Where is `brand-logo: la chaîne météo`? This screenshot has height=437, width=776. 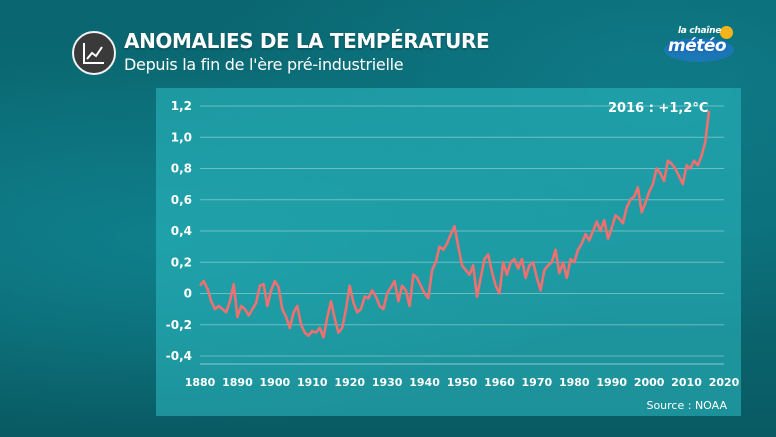
brand-logo: la chaîne météo is located at coordinates (702, 46).